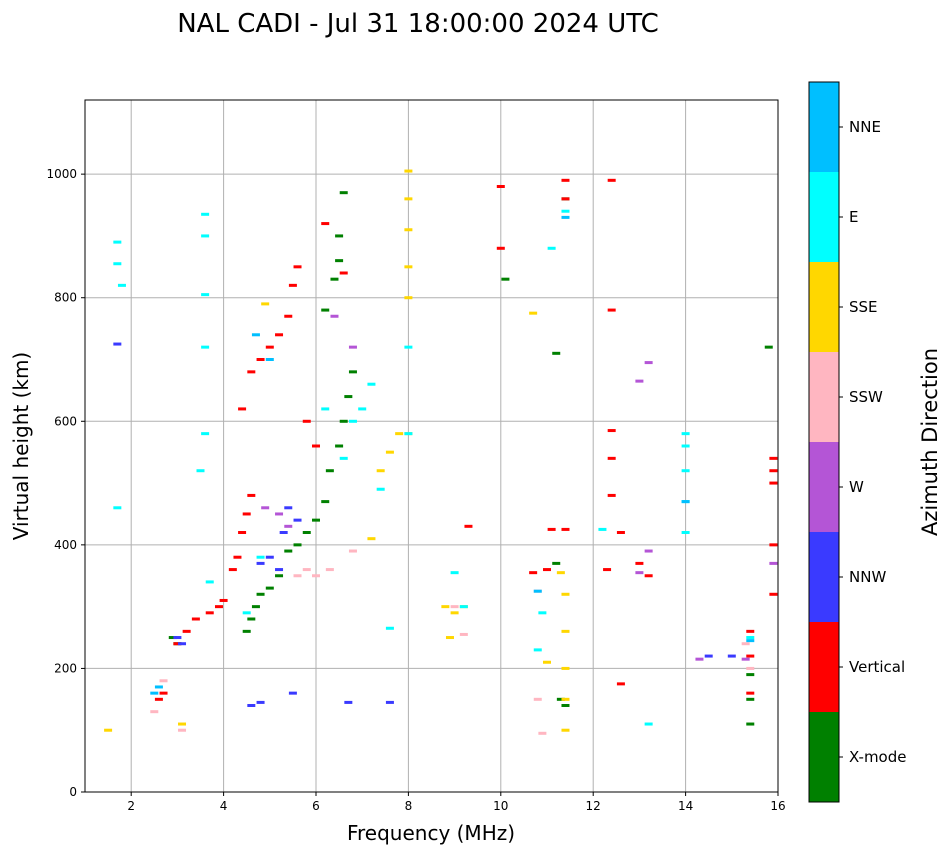  I want to click on y-tick-label: 800, so click(65, 298).